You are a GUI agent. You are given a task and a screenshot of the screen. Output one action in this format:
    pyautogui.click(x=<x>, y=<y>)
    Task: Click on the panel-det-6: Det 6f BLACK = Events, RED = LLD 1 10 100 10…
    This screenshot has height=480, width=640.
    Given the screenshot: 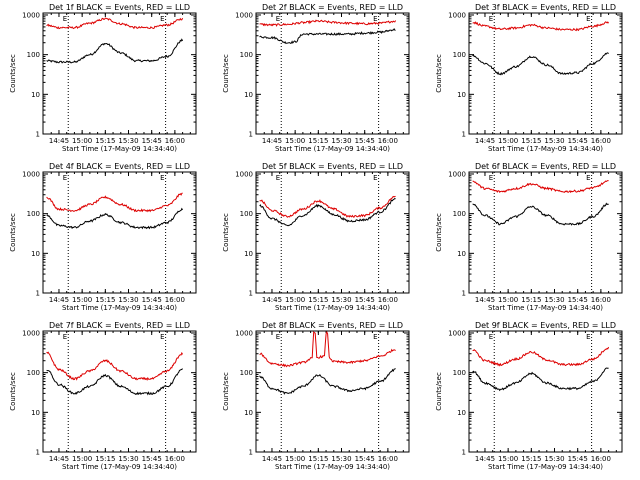 What is the action you would take?
    pyautogui.click(x=529, y=237)
    